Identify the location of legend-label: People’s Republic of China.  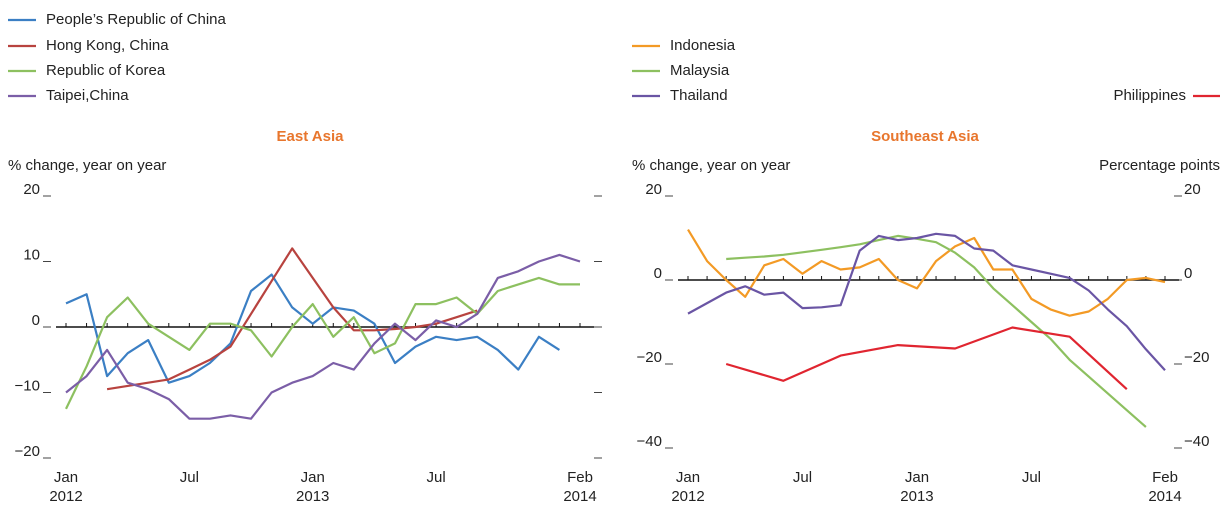
(136, 19).